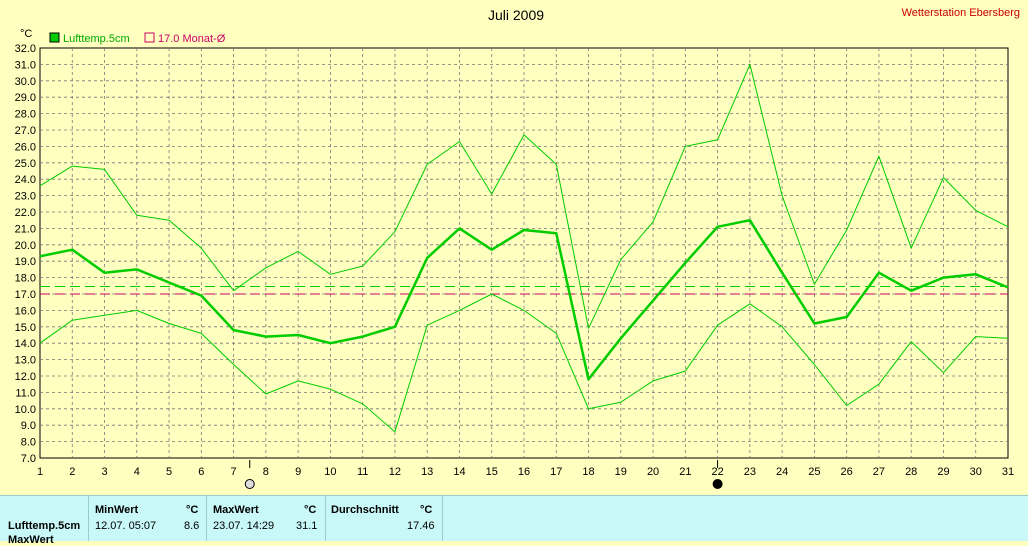 This screenshot has width=1028, height=546. Describe the element at coordinates (117, 510) in the screenshot. I see `min-header: MinWert` at that location.